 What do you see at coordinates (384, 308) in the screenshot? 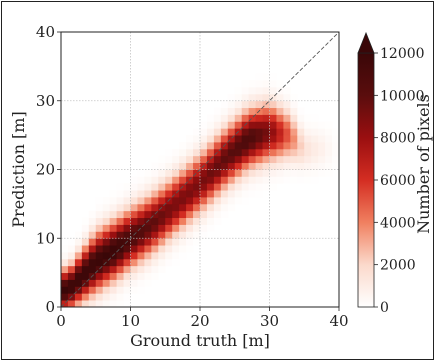
I see `colorbar-tick-label: 0` at bounding box center [384, 308].